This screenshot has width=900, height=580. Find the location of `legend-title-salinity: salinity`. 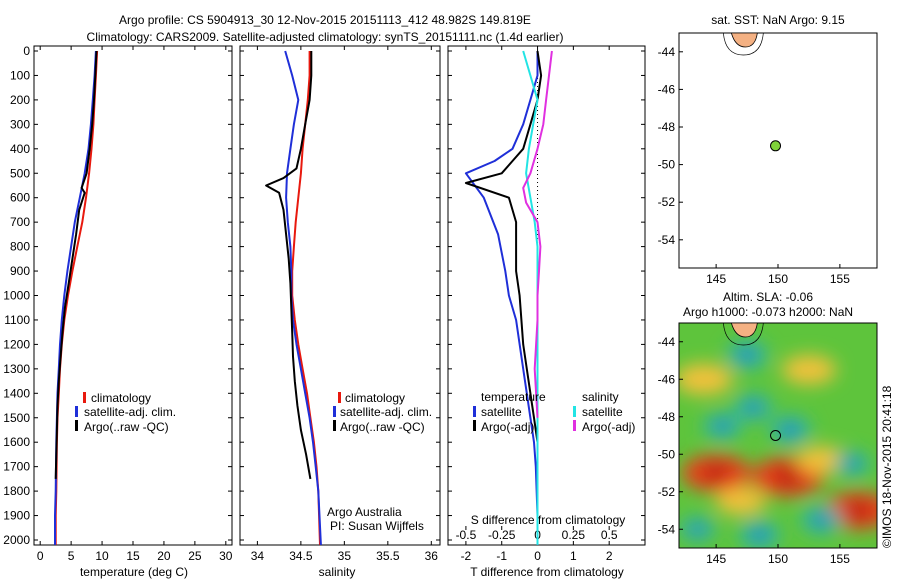

legend-title-salinity: salinity is located at coordinates (600, 397).